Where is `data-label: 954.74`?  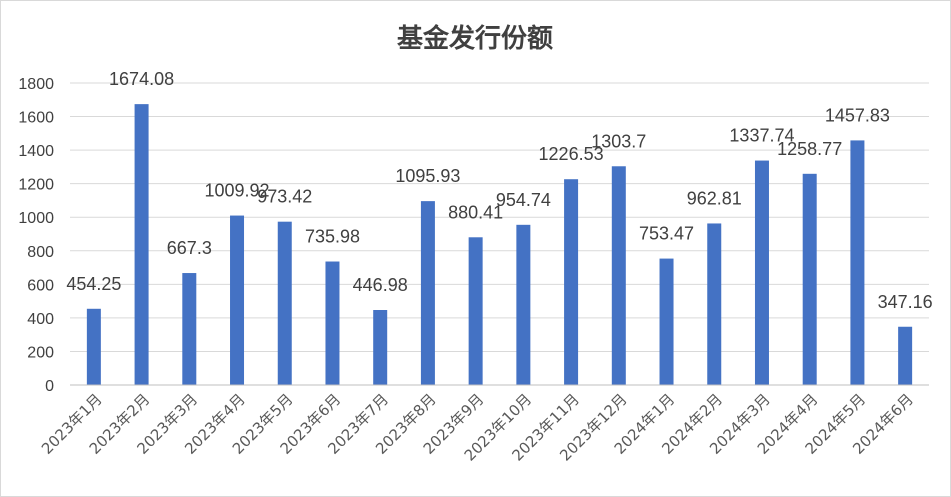 data-label: 954.74 is located at coordinates (523, 200).